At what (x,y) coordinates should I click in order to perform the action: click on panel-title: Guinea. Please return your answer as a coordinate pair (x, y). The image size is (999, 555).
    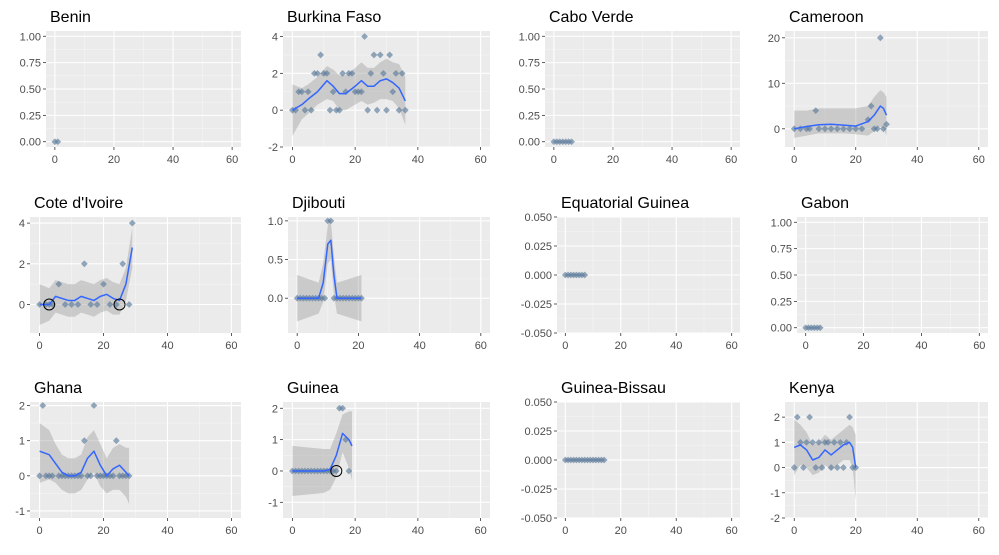
    Looking at the image, I should click on (313, 388).